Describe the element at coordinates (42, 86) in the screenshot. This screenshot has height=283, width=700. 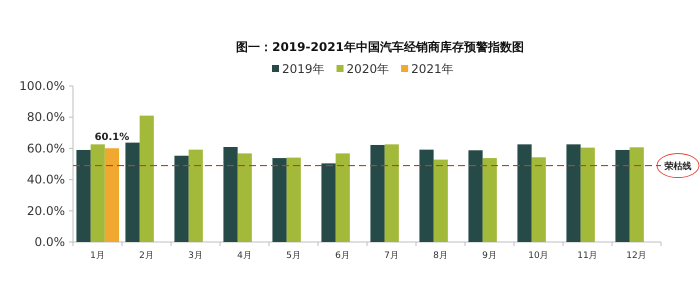
I see `y-tick-label: 100.0%` at that location.